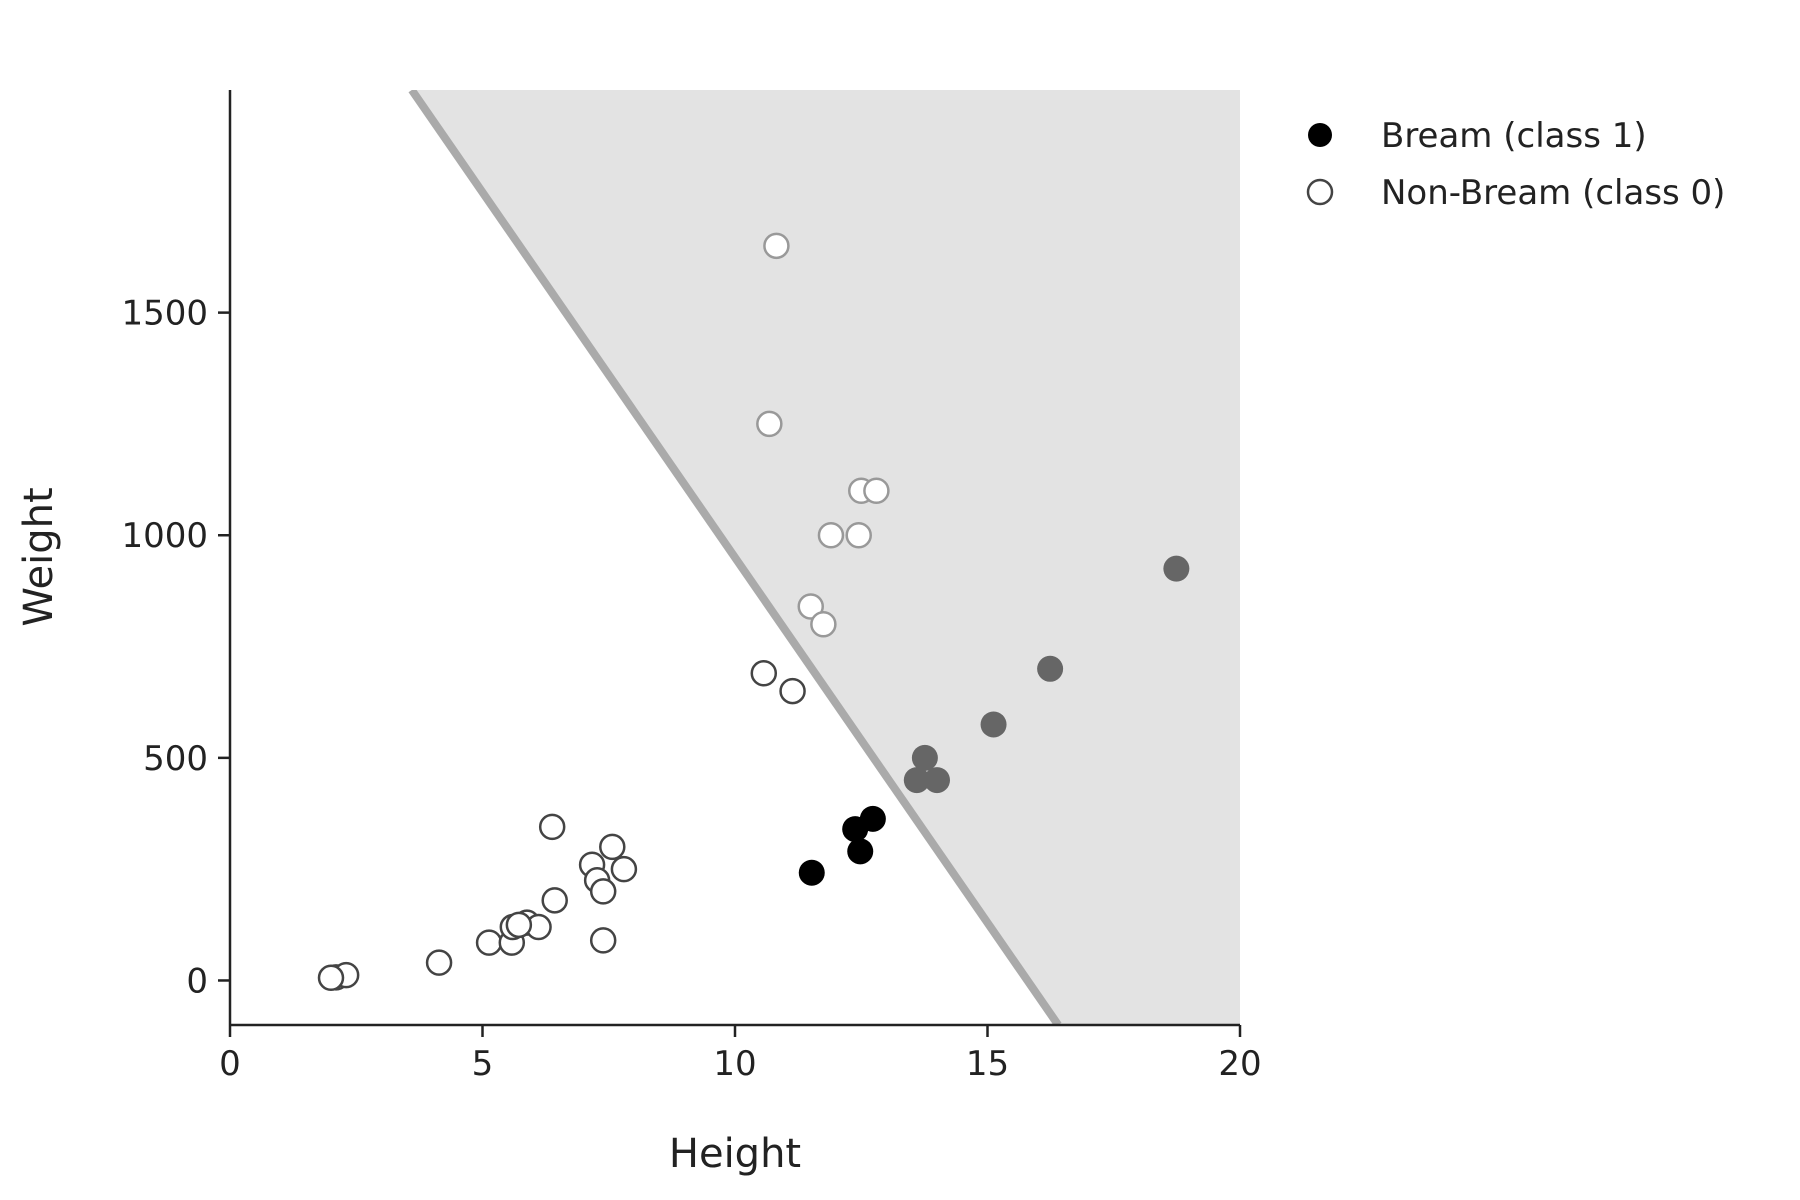 The height and width of the screenshot is (1200, 1800). What do you see at coordinates (1320, 192) in the screenshot?
I see `legend-marker-non-bream` at bounding box center [1320, 192].